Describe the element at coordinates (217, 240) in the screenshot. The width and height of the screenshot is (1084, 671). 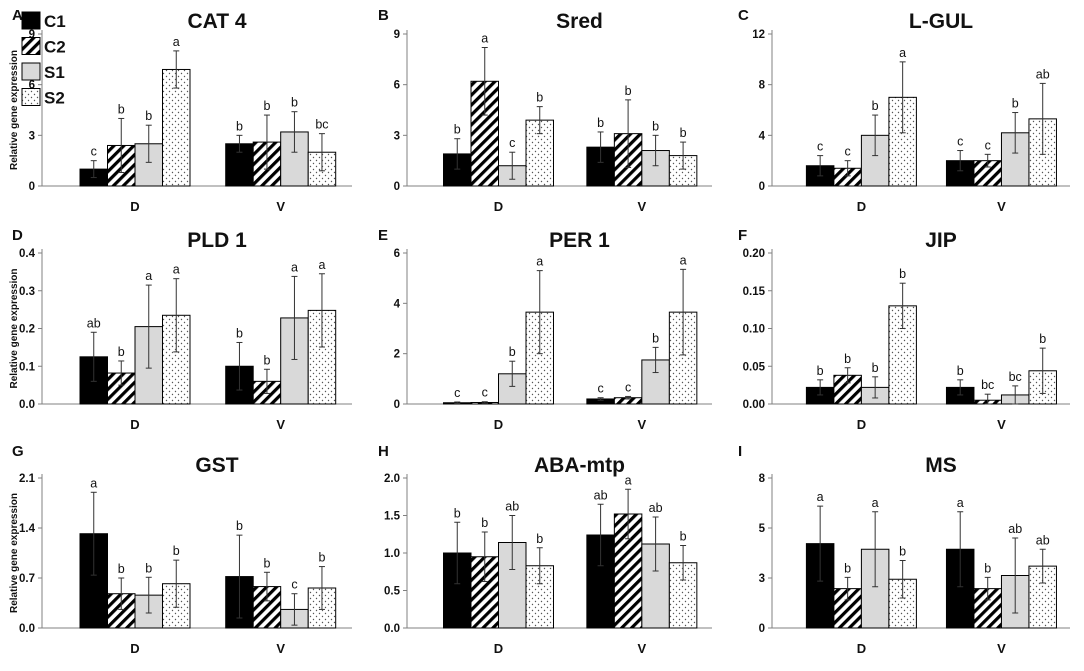
I see `chart-title: PLD 1` at that location.